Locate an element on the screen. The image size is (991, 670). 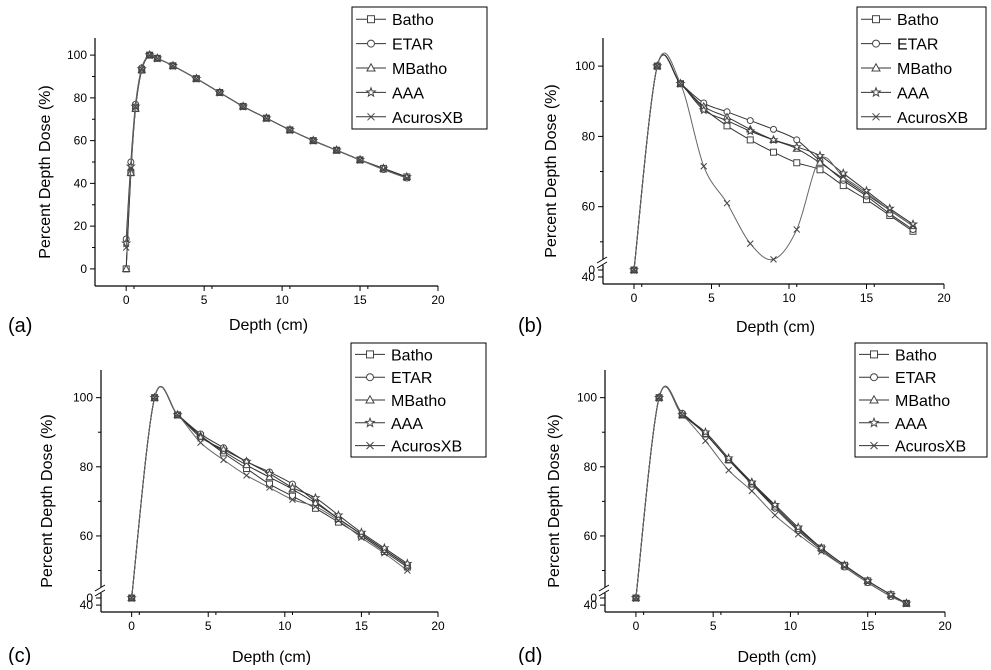
y-tick-label: 20 is located at coordinates (81, 226).